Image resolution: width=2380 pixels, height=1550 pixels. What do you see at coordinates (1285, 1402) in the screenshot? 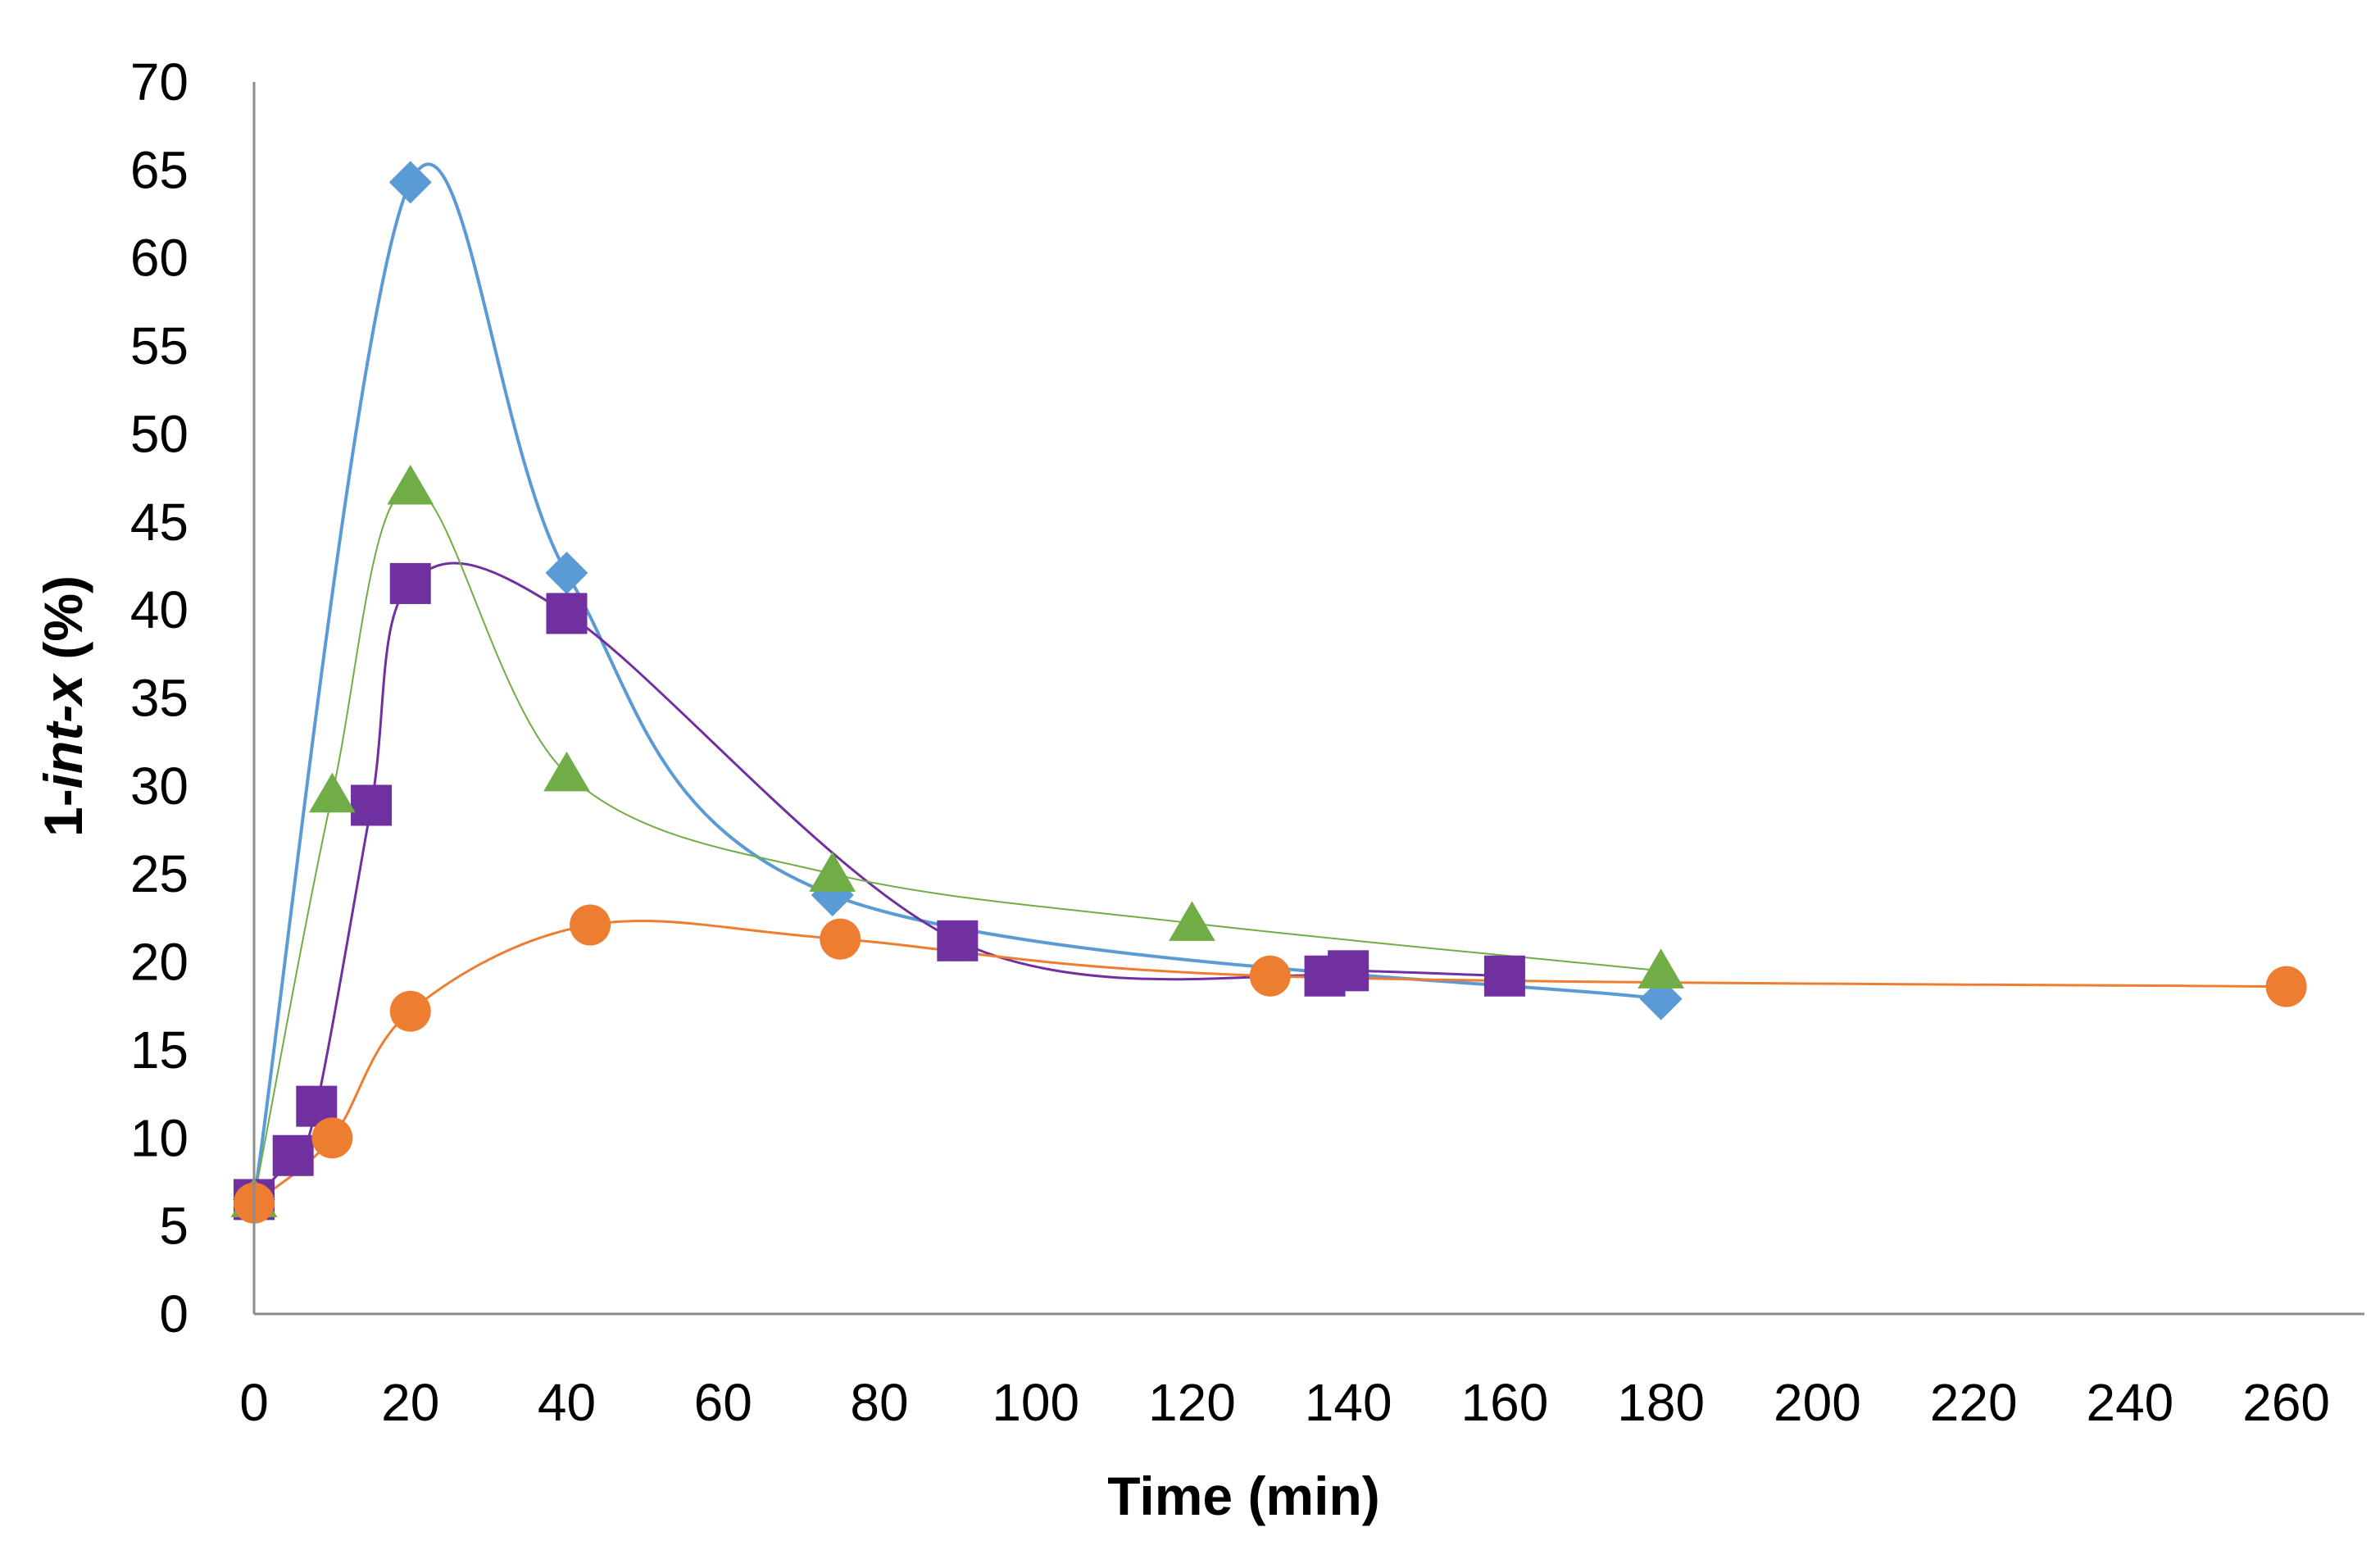
I see `x-tick-labels: 0 20 40 60 80 100 120 140 160 180 200 220 240 260` at bounding box center [1285, 1402].